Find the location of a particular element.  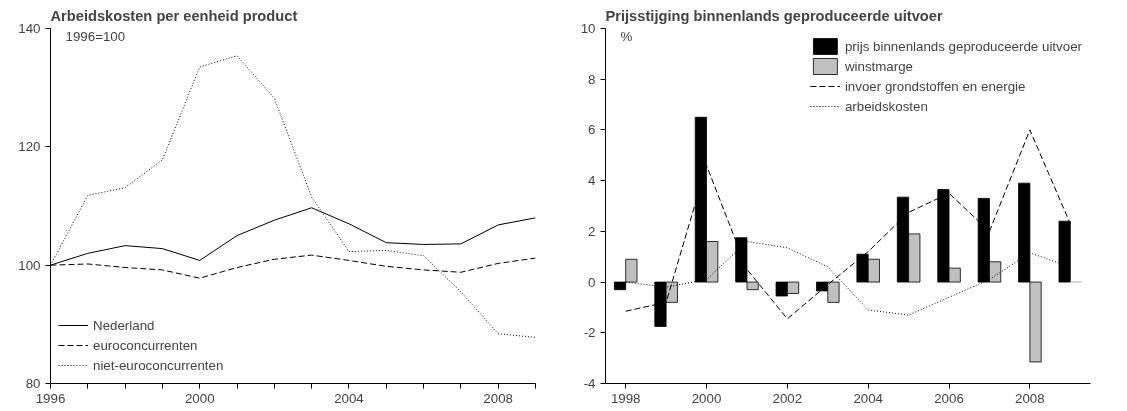

y-tick-label: 140 is located at coordinates (29, 28).